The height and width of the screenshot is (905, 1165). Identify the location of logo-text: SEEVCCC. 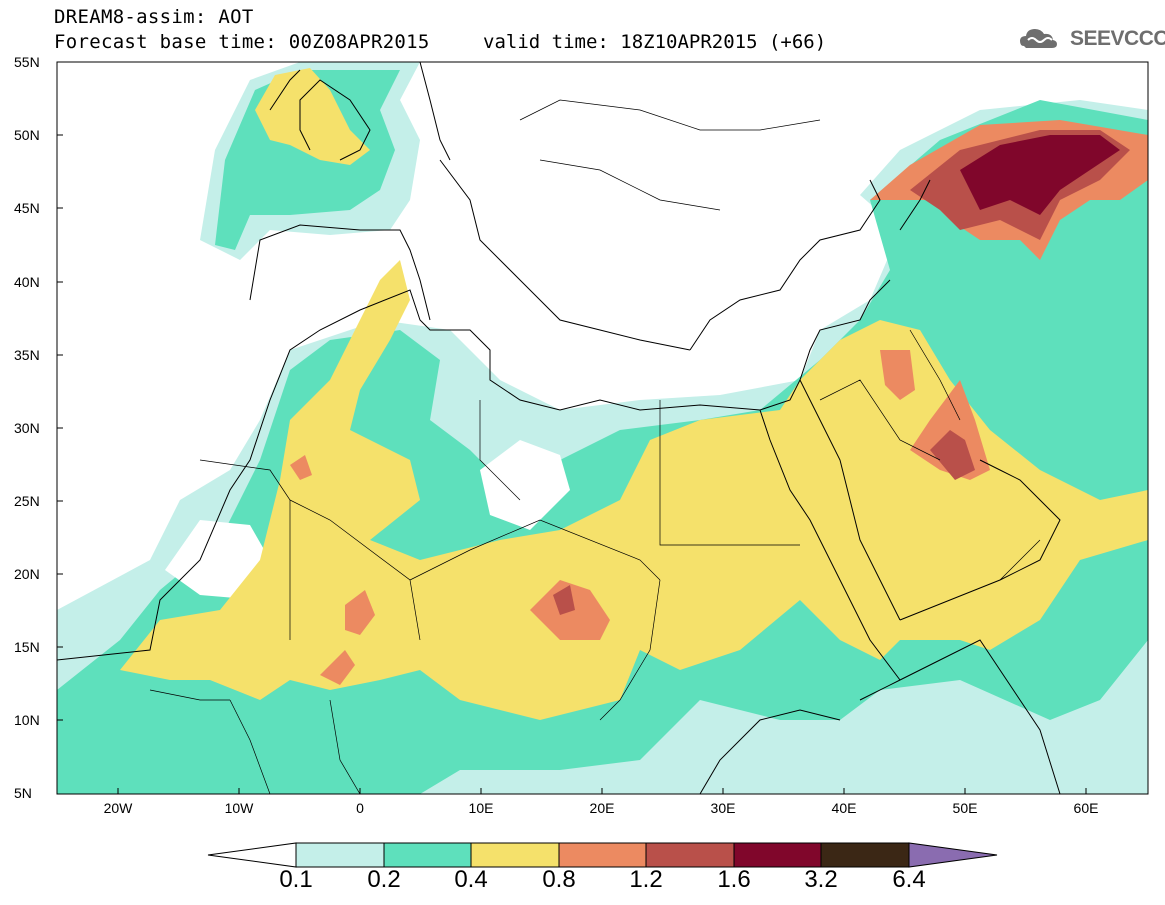
(1117, 38).